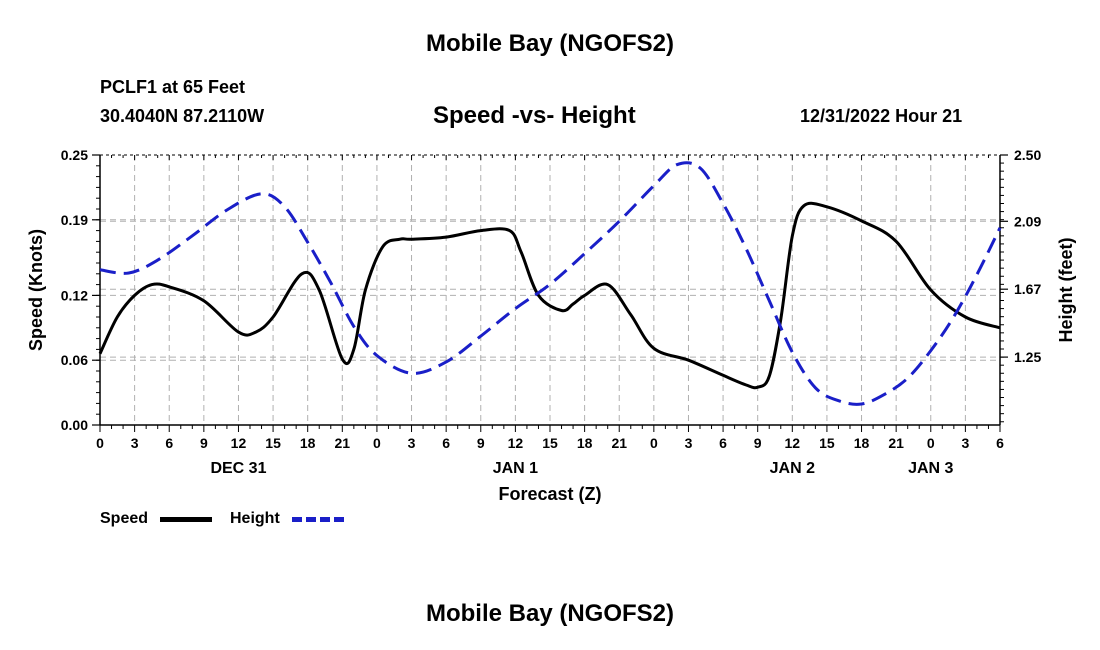 The image size is (1100, 650). Describe the element at coordinates (1027, 289) in the screenshot. I see `y2-tick-label: 1.67` at that location.